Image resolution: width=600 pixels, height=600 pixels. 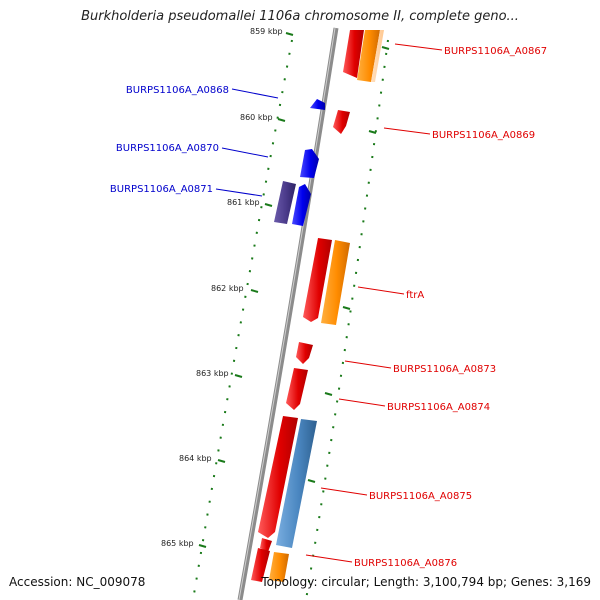 What do you see at coordinates (266, 545) in the screenshot?
I see `gene-a0876` at bounding box center [266, 545].